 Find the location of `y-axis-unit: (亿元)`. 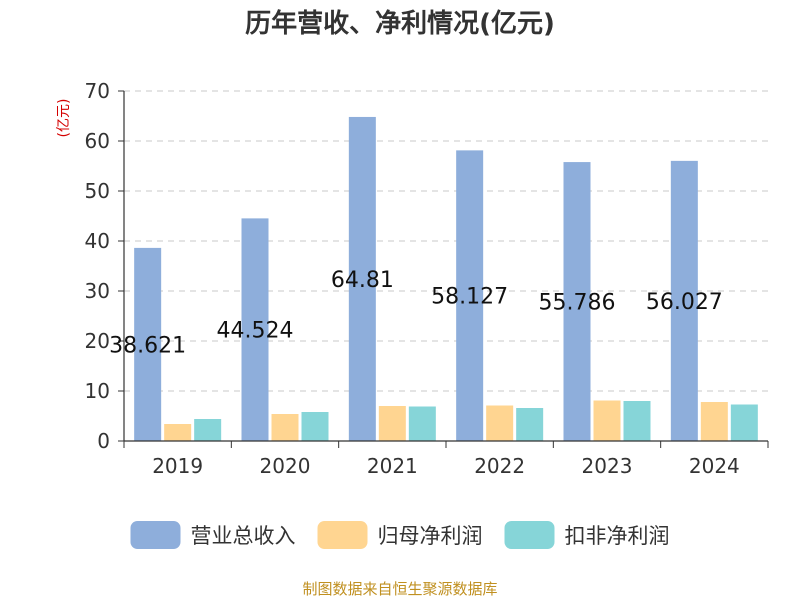

y-axis-unit: (亿元) is located at coordinates (64, 118).